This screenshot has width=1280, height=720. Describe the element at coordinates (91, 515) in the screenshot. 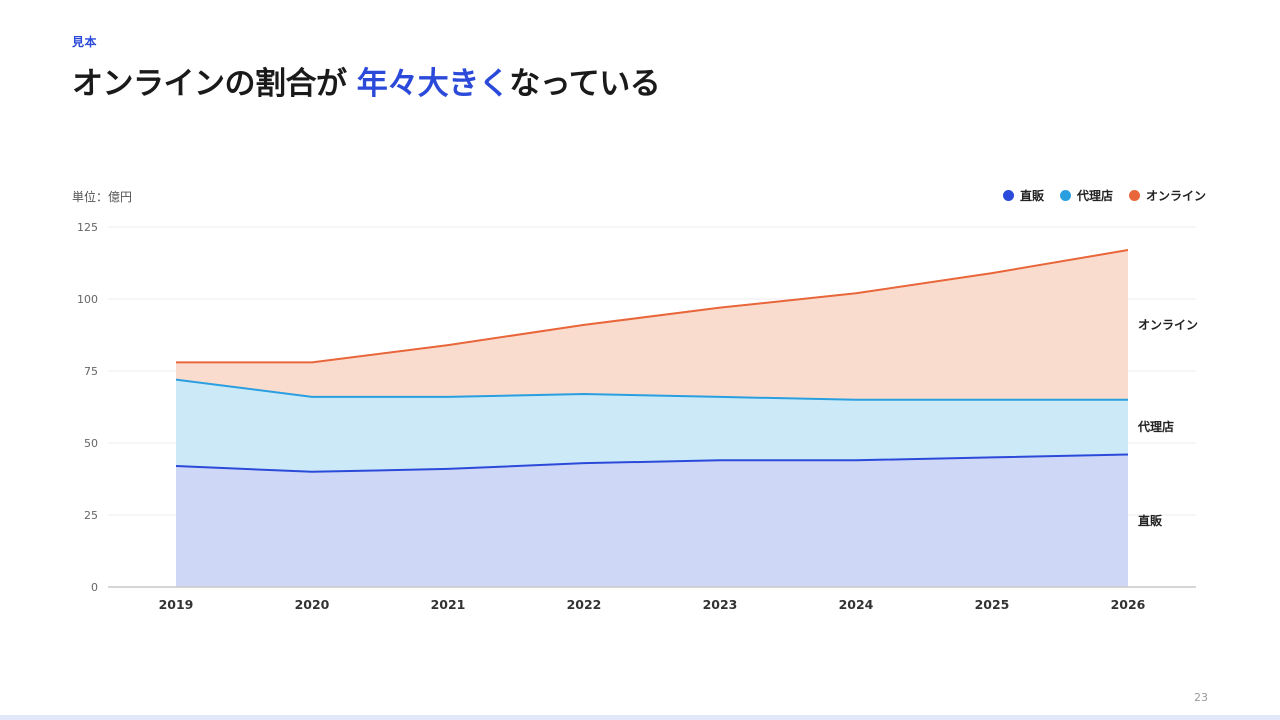

I see `y-tick-label-25: 25` at that location.